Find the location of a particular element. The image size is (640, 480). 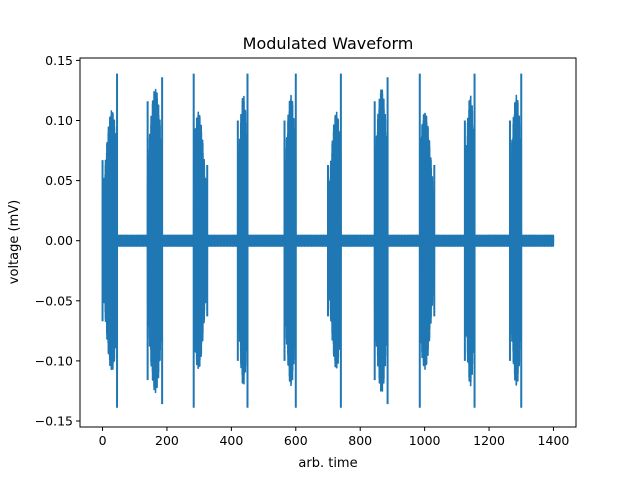

chart-title: Modulated Waveform is located at coordinates (328, 43).